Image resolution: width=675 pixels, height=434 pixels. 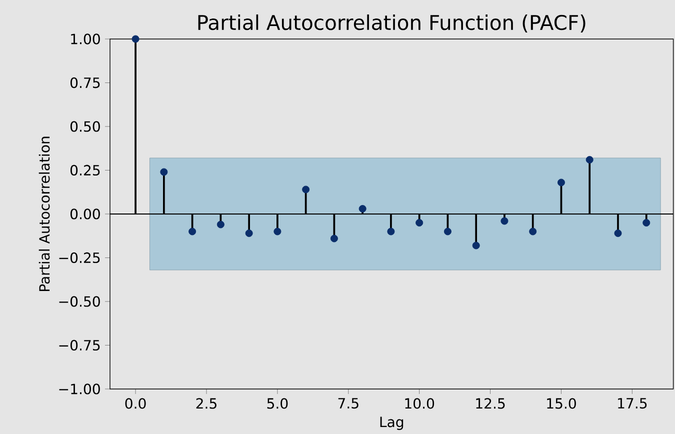 I want to click on y-tick-label: 0.50, so click(x=85, y=126).